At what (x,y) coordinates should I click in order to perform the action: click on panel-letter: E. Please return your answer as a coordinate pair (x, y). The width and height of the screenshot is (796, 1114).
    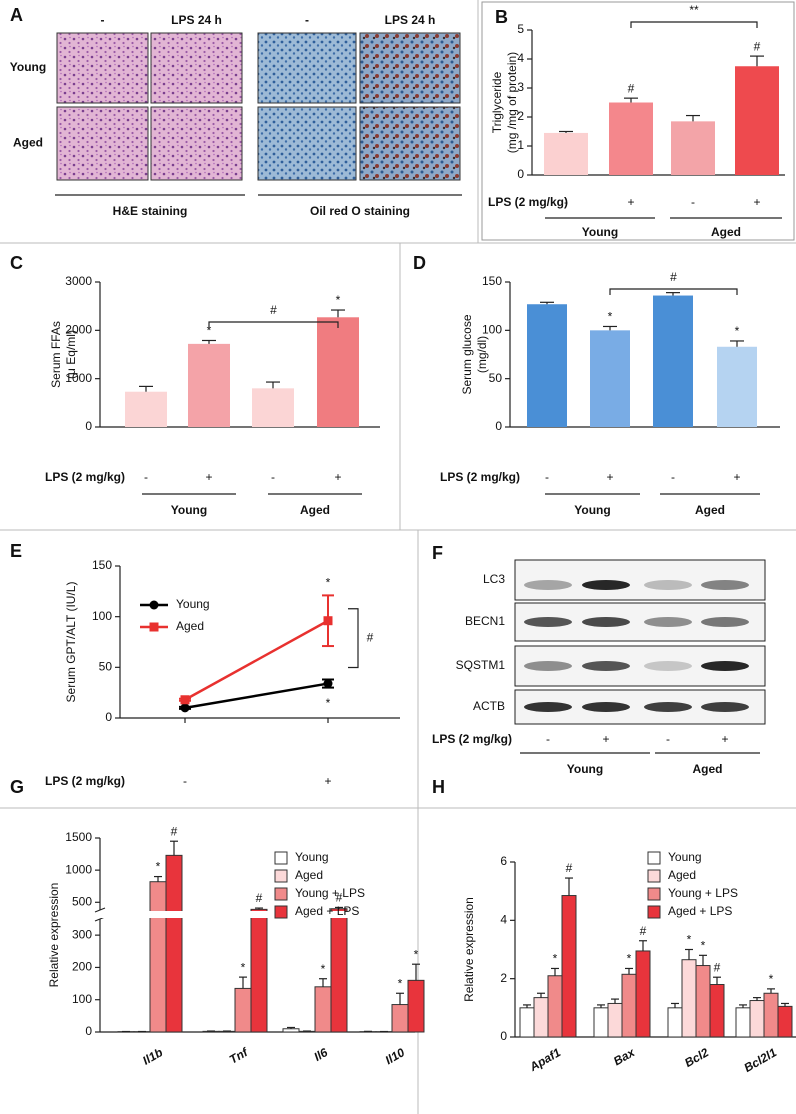
    Looking at the image, I should click on (16, 551).